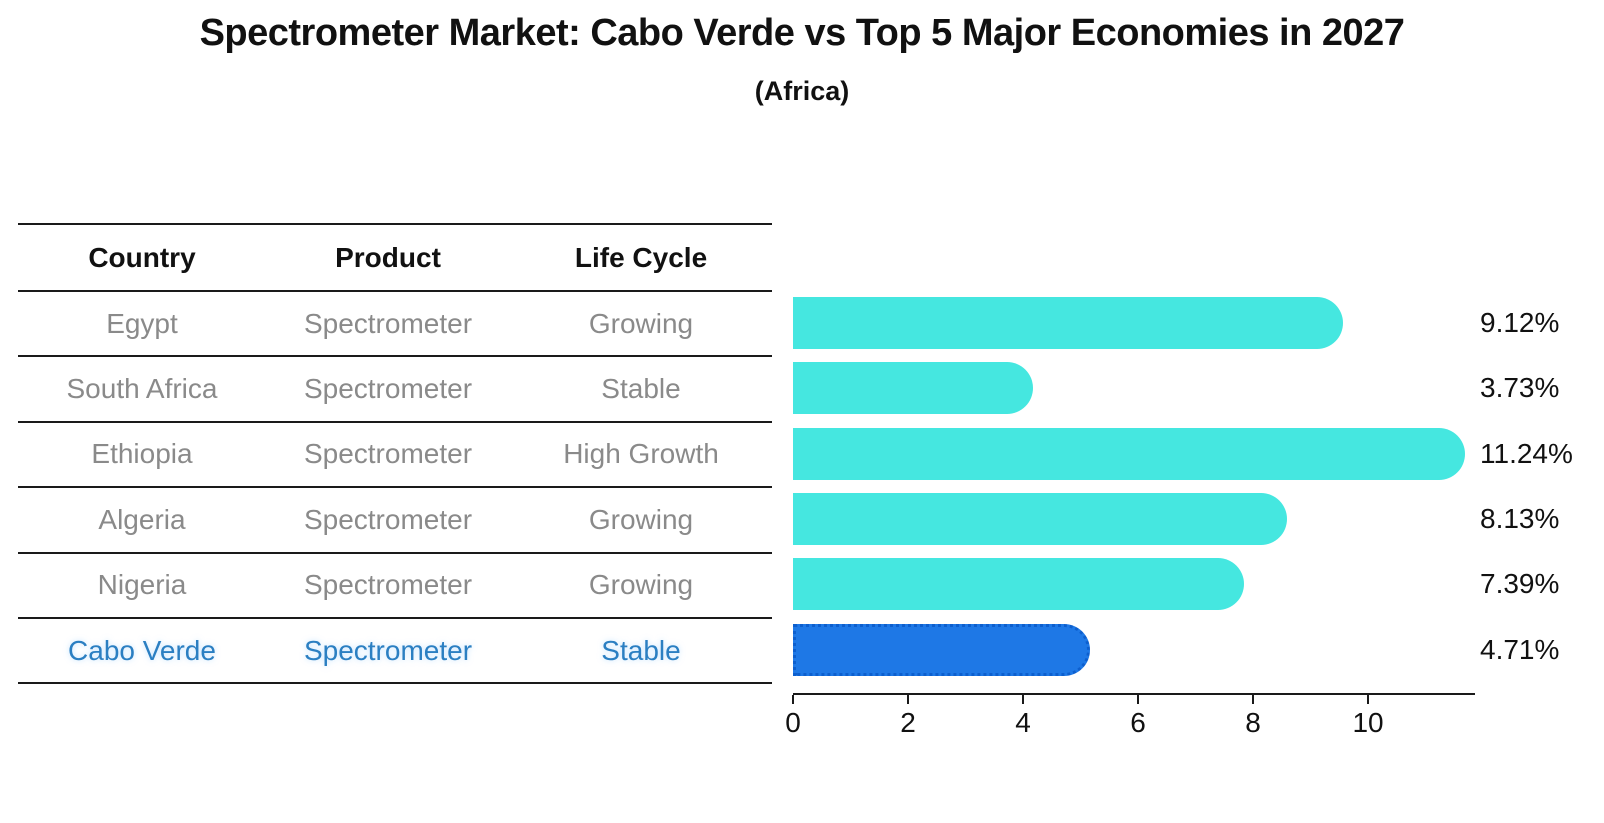 This screenshot has height=823, width=1604. Describe the element at coordinates (1129, 453) in the screenshot. I see `bar-ethiopia` at that location.